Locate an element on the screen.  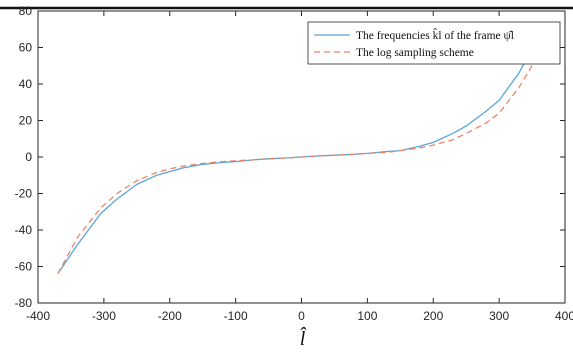
legend-box is located at coordinates (434, 43).